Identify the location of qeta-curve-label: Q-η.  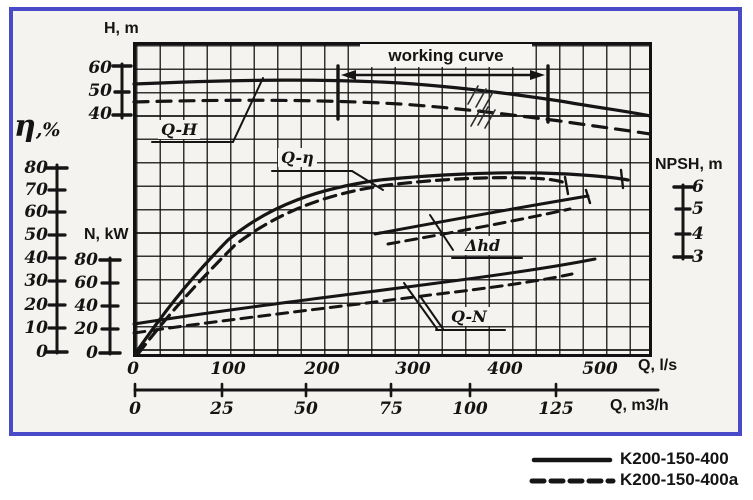
(297, 157).